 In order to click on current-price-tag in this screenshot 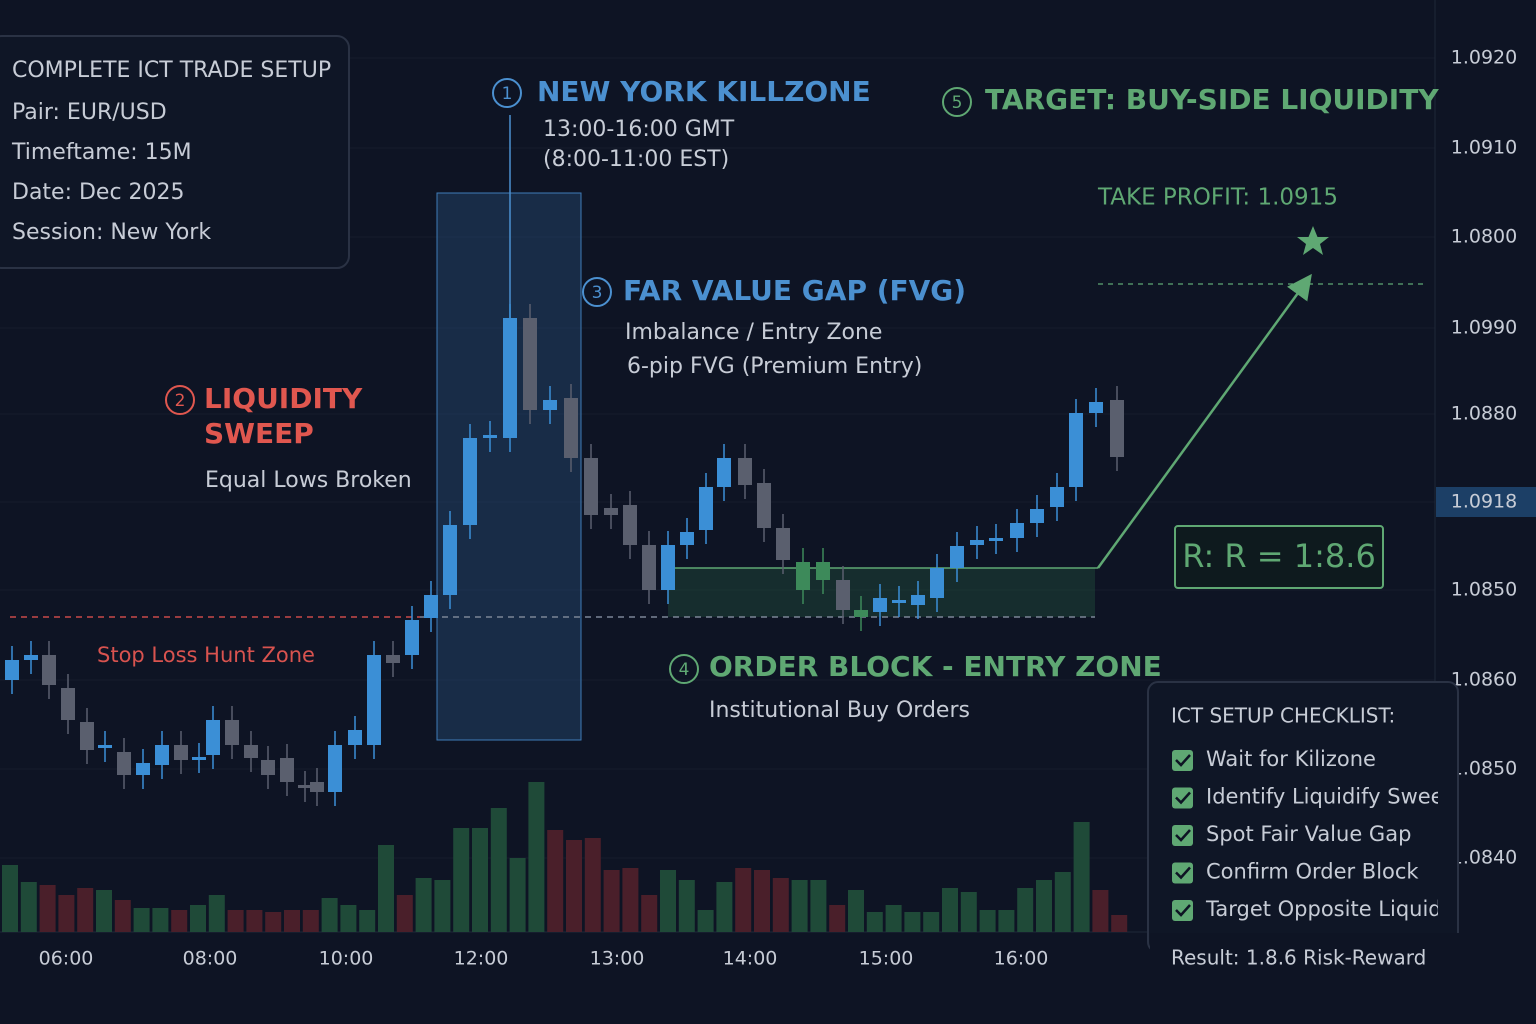, I will do `click(1486, 502)`.